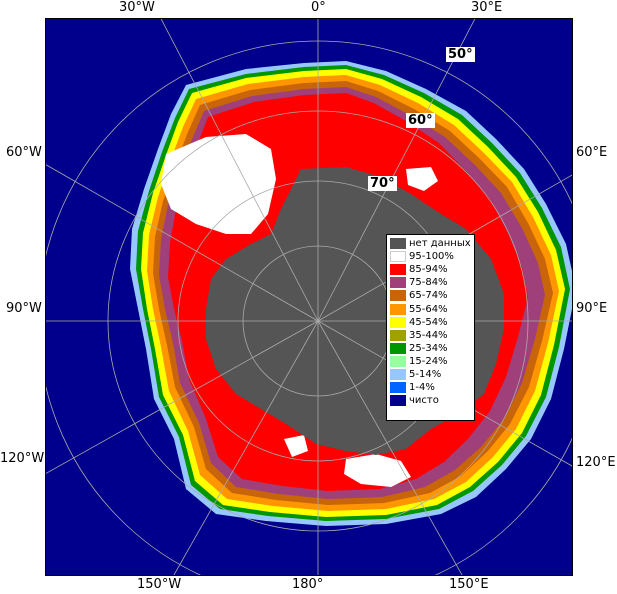 The image size is (617, 594). What do you see at coordinates (460, 54) in the screenshot?
I see `lat-label-50: 50°` at bounding box center [460, 54].